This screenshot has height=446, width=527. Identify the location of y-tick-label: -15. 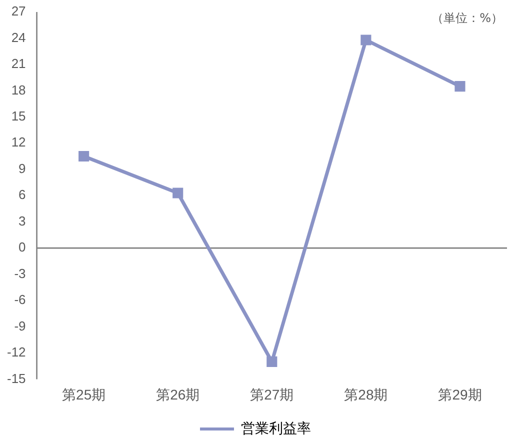
(16, 378).